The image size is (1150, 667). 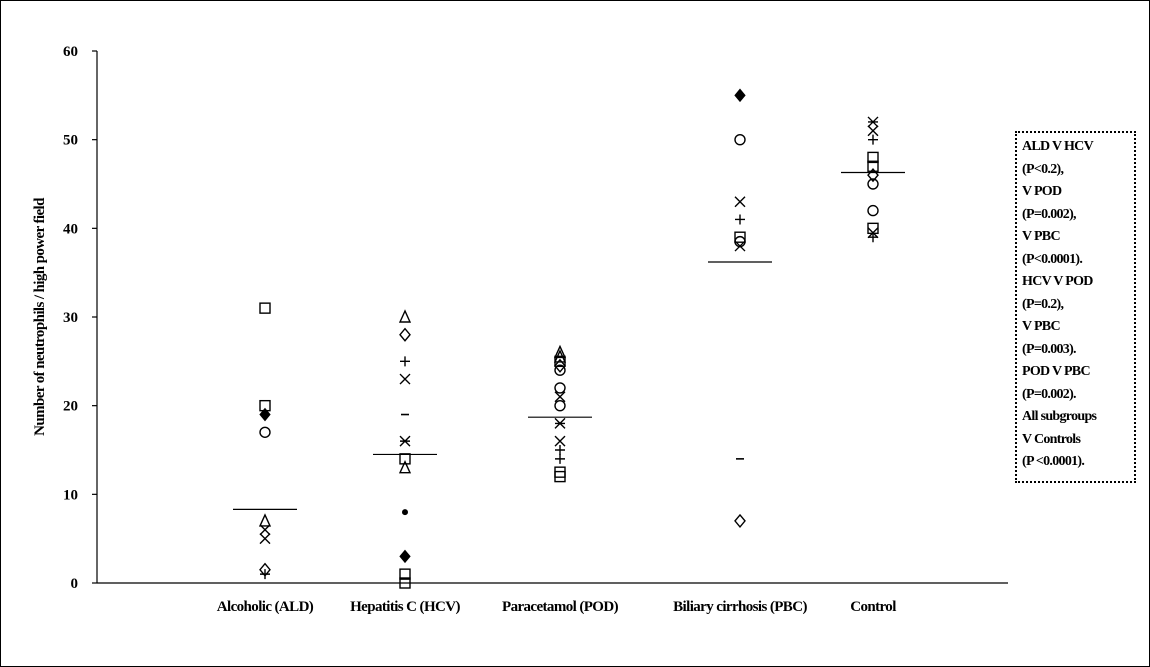 I want to click on y-tick-label: 10, so click(x=70, y=495).